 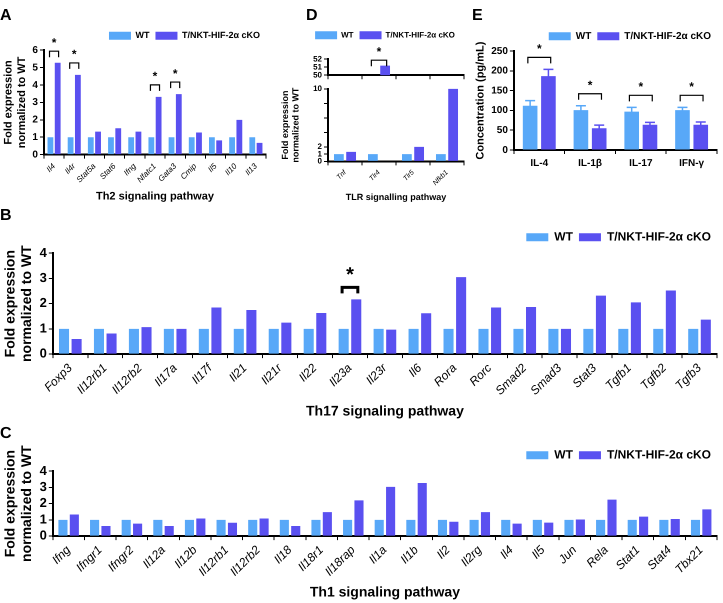 What do you see at coordinates (385, 591) in the screenshot?
I see `x-axis-title: Th1 signaling pathway` at bounding box center [385, 591].